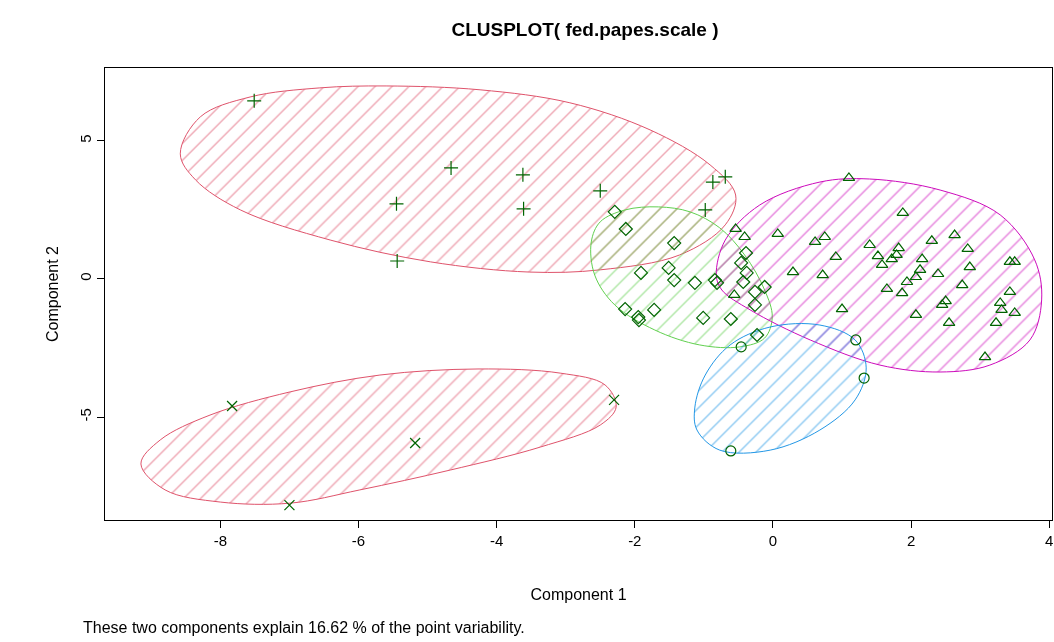 The width and height of the screenshot is (1054, 642). What do you see at coordinates (85, 138) in the screenshot?
I see `y-tick-label: 5` at bounding box center [85, 138].